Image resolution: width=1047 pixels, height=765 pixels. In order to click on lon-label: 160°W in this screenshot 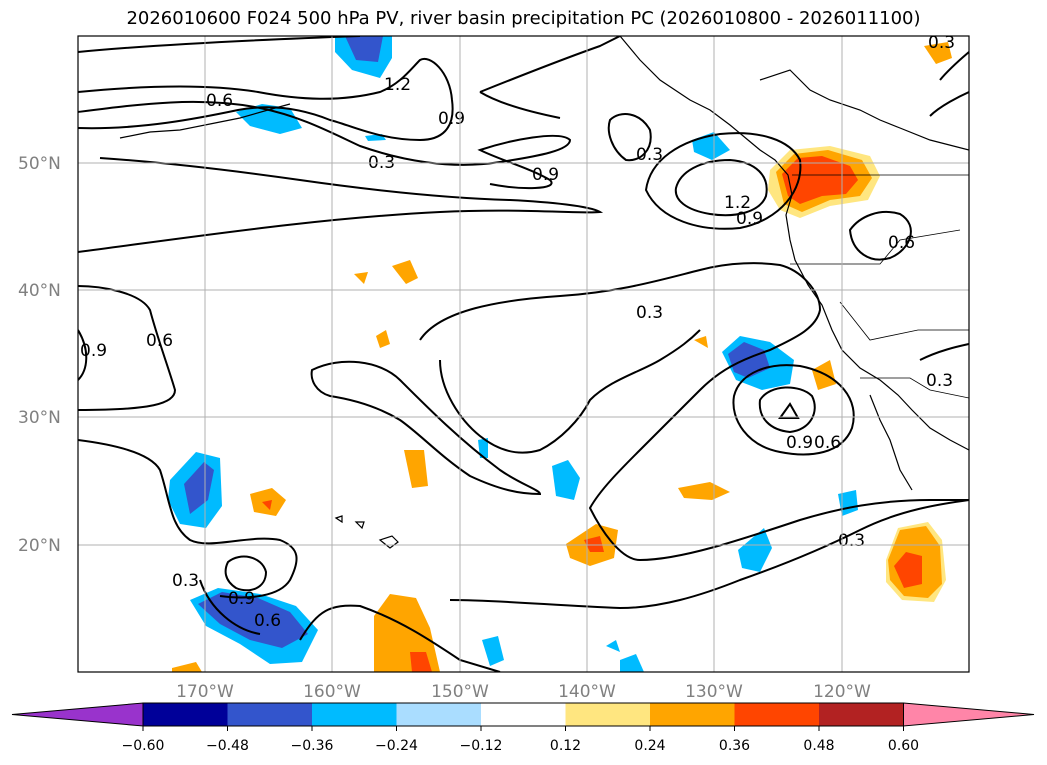, I will do `click(332, 692)`.